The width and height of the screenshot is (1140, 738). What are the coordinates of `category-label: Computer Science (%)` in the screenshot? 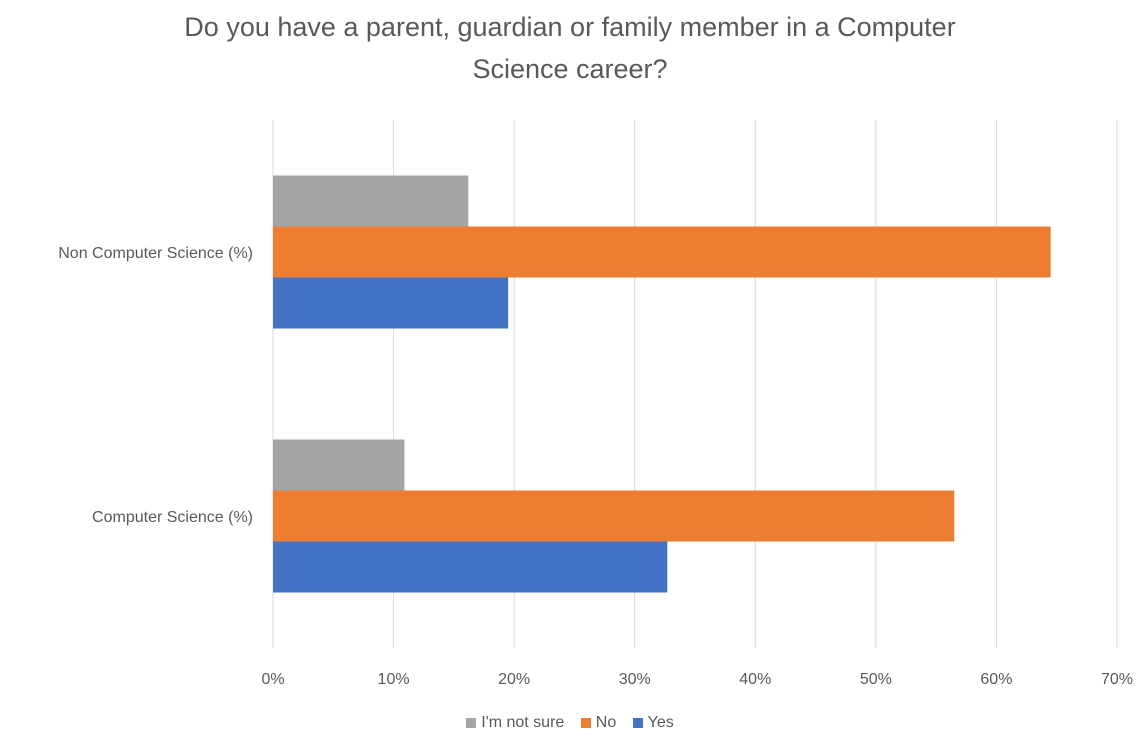 It's located at (172, 517).